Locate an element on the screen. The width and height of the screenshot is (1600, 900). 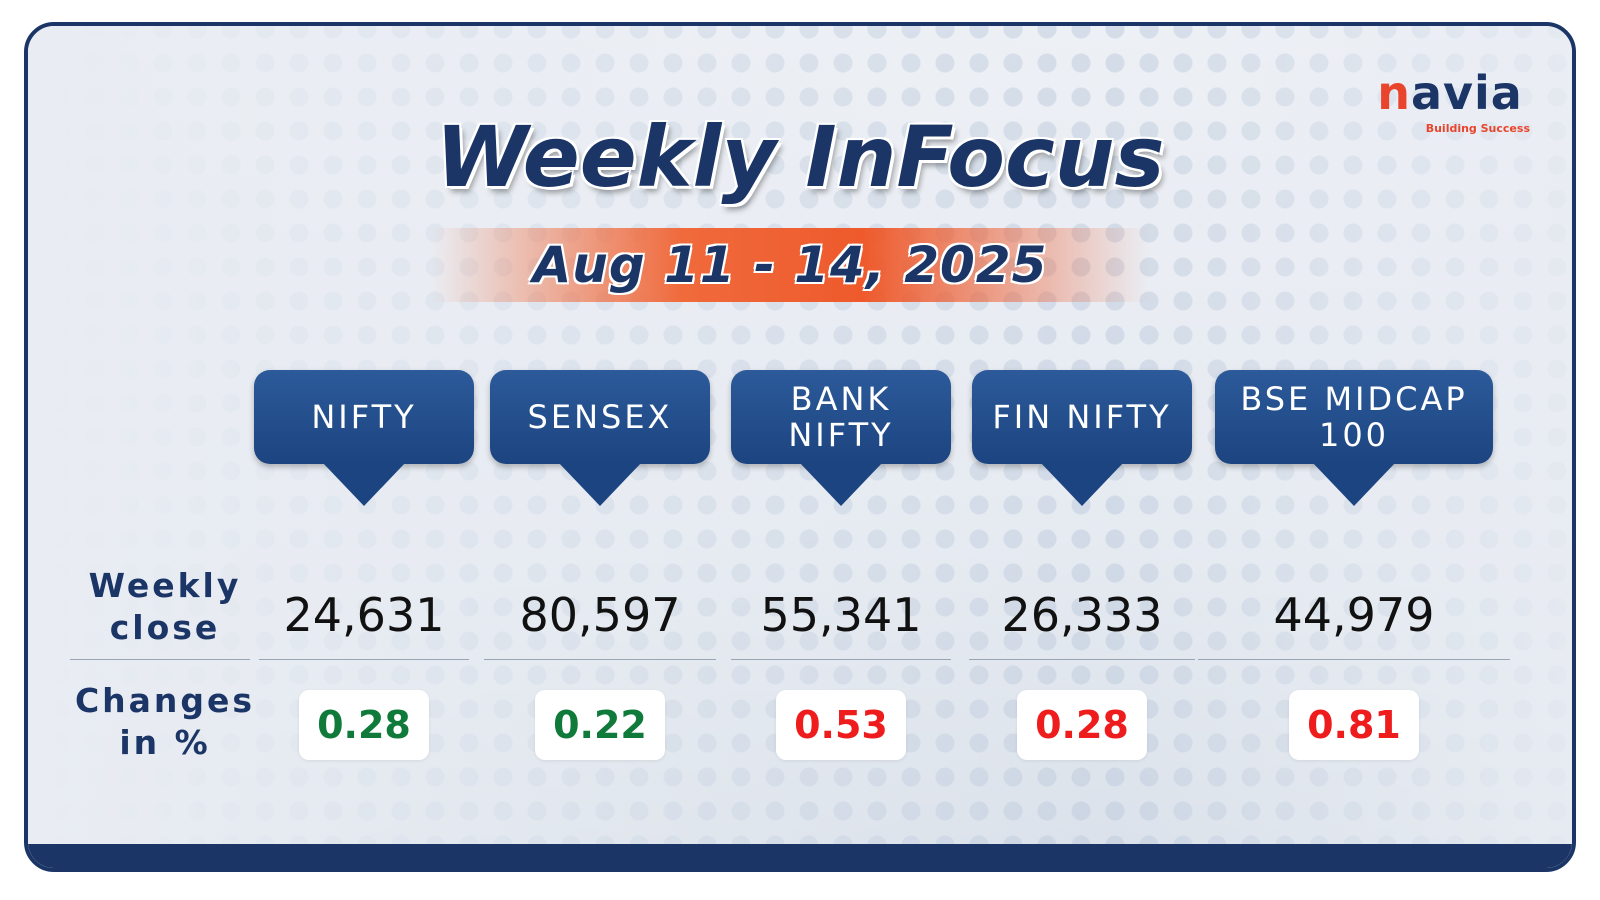
change-value: 0.53 is located at coordinates (841, 725).